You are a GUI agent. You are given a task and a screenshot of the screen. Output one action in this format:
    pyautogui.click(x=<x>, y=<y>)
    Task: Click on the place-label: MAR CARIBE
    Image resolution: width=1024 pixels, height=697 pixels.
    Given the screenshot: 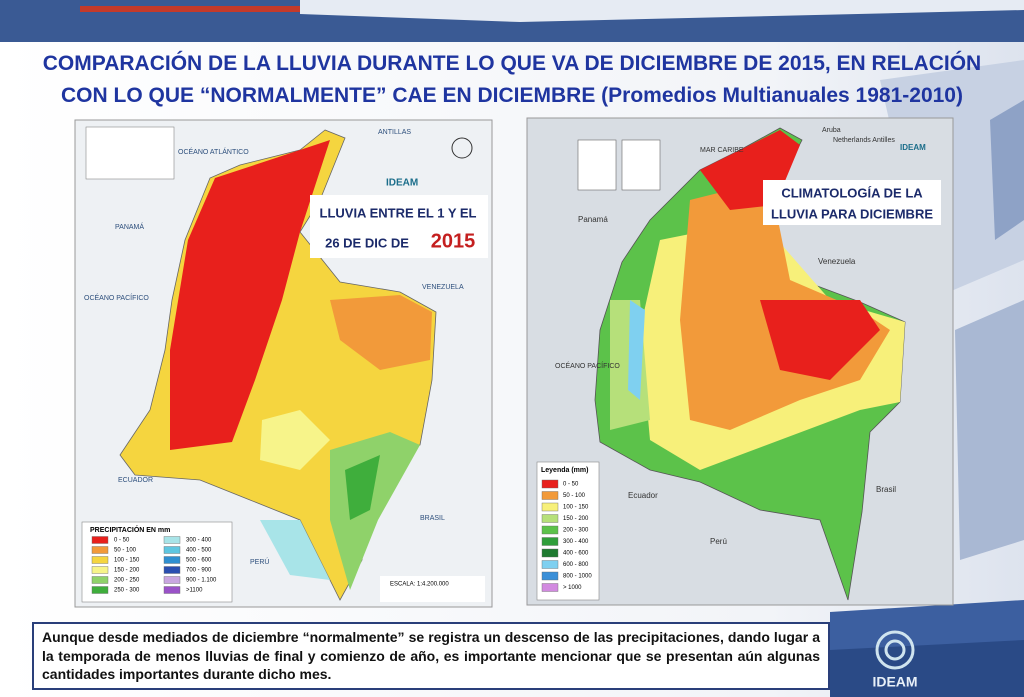 What is the action you would take?
    pyautogui.click(x=722, y=150)
    